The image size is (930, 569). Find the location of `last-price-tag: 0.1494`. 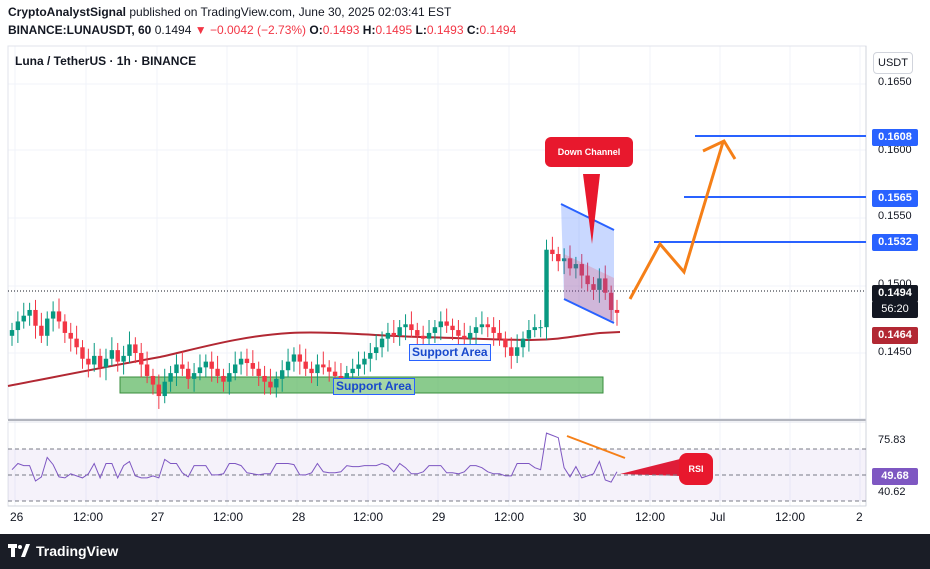

last-price-tag: 0.1494 is located at coordinates (895, 293).